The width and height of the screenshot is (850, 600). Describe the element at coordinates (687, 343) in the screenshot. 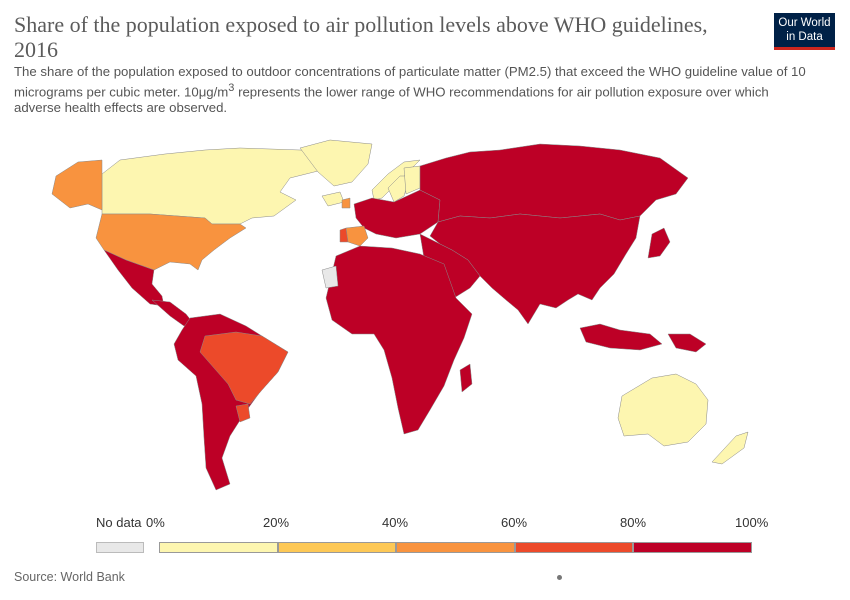

I see `region-papua-new-guinea` at that location.